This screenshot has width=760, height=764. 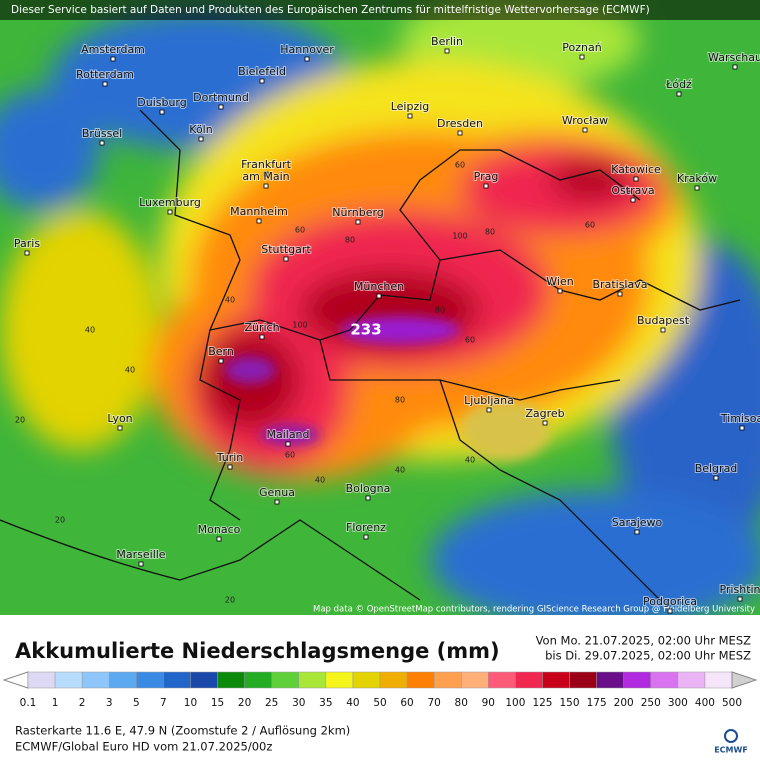 What do you see at coordinates (230, 457) in the screenshot?
I see `city-label: Turin` at bounding box center [230, 457].